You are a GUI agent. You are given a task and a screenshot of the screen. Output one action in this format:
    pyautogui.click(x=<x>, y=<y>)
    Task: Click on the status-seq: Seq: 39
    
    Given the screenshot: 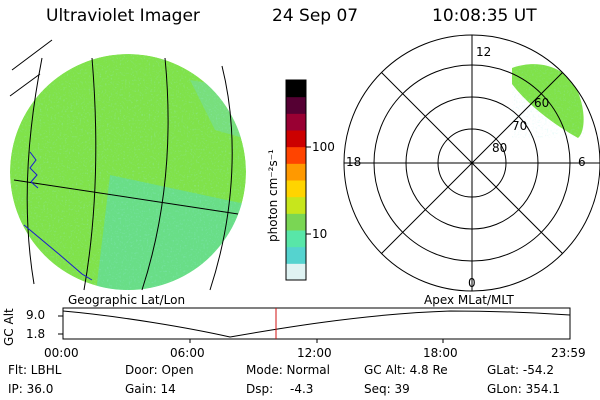 What is the action you would take?
    pyautogui.click(x=387, y=389)
    